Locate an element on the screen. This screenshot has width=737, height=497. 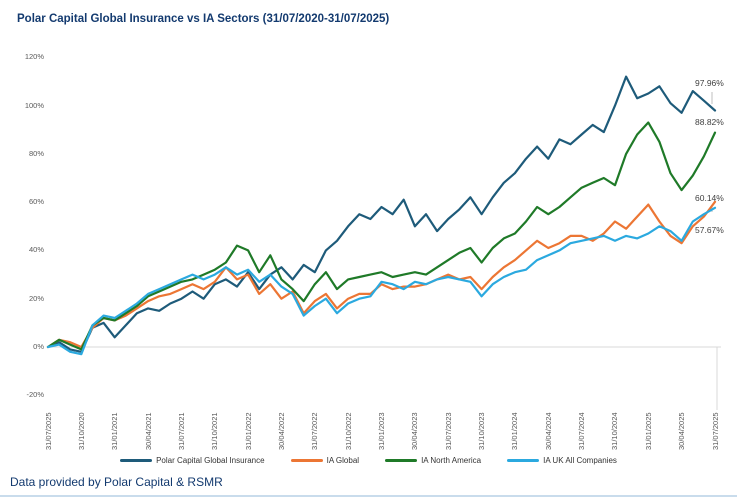
legend-label: IA UK All Companies is located at coordinates (580, 460).